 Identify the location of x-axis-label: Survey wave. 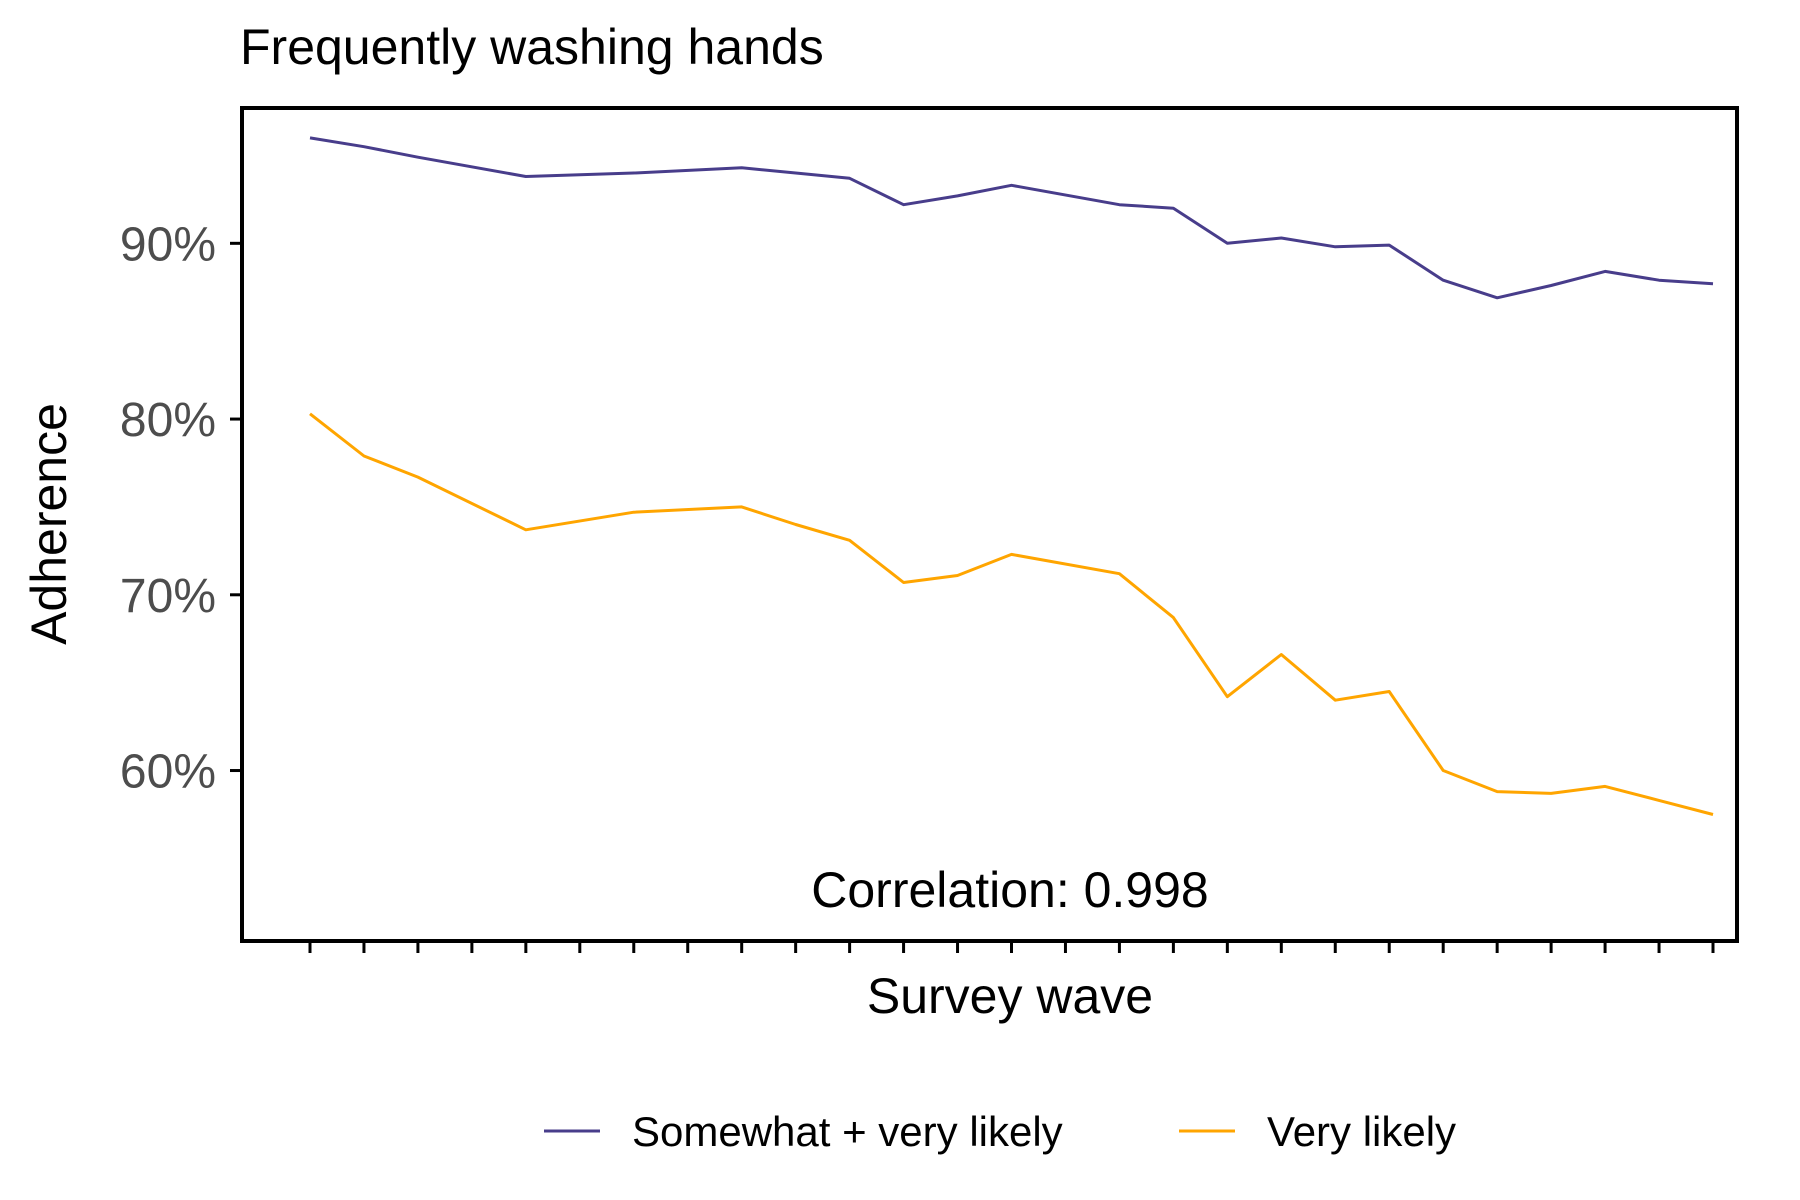
(1010, 996).